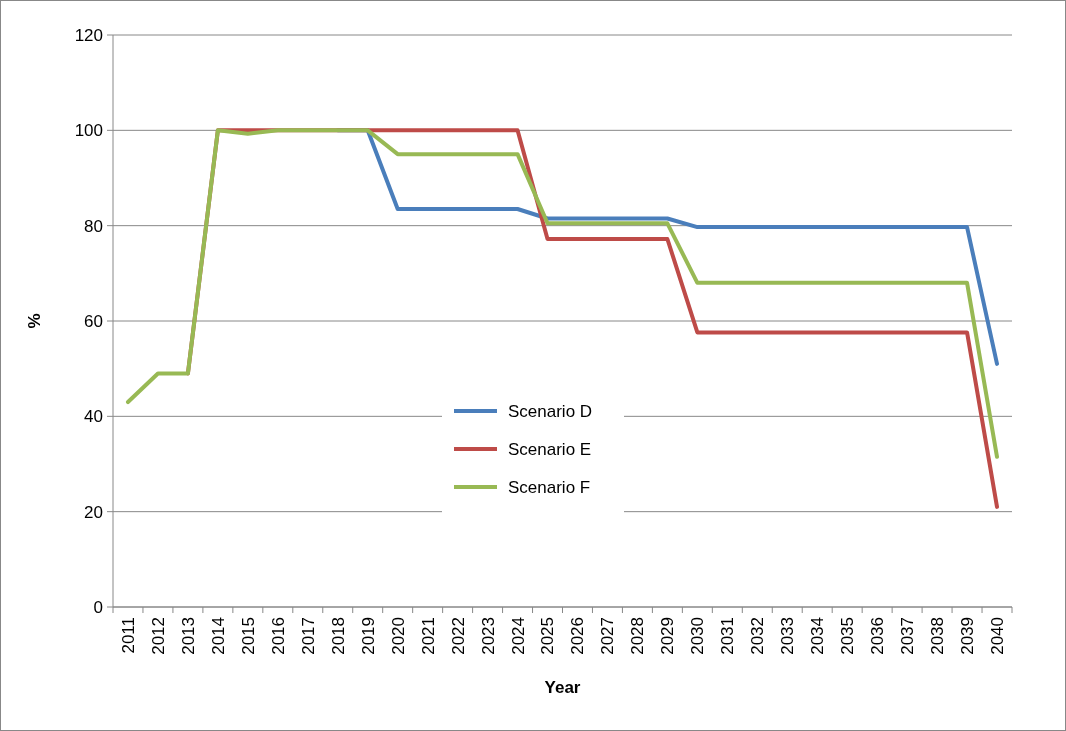  I want to click on x-tick-label: 2012, so click(158, 636).